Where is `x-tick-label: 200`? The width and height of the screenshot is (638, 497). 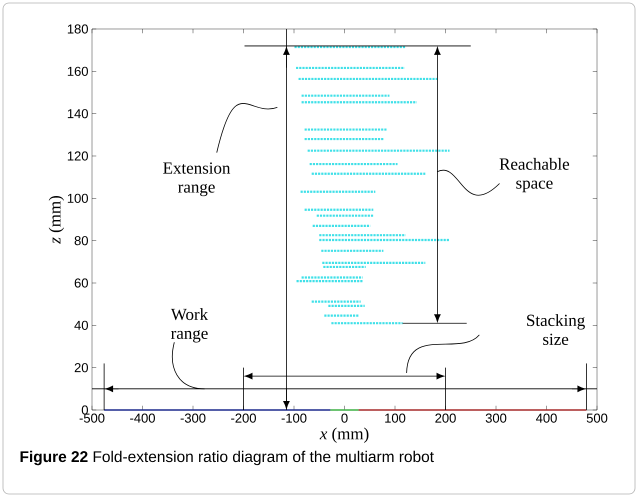 x-tick-label: 200 is located at coordinates (445, 418).